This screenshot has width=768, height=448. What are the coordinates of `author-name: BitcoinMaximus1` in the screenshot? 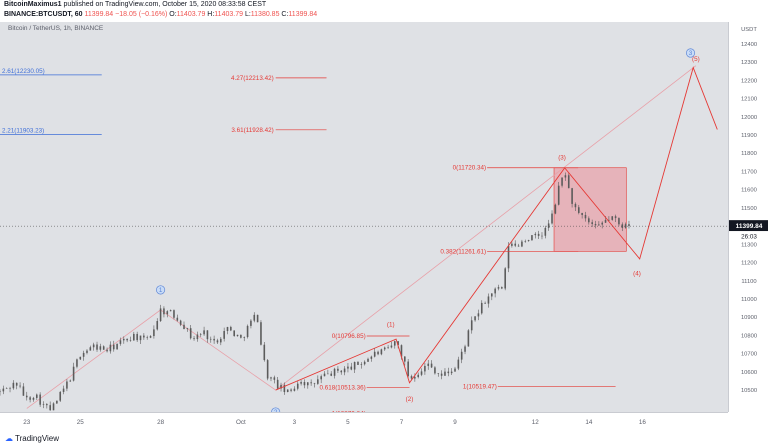 It's located at (33, 4).